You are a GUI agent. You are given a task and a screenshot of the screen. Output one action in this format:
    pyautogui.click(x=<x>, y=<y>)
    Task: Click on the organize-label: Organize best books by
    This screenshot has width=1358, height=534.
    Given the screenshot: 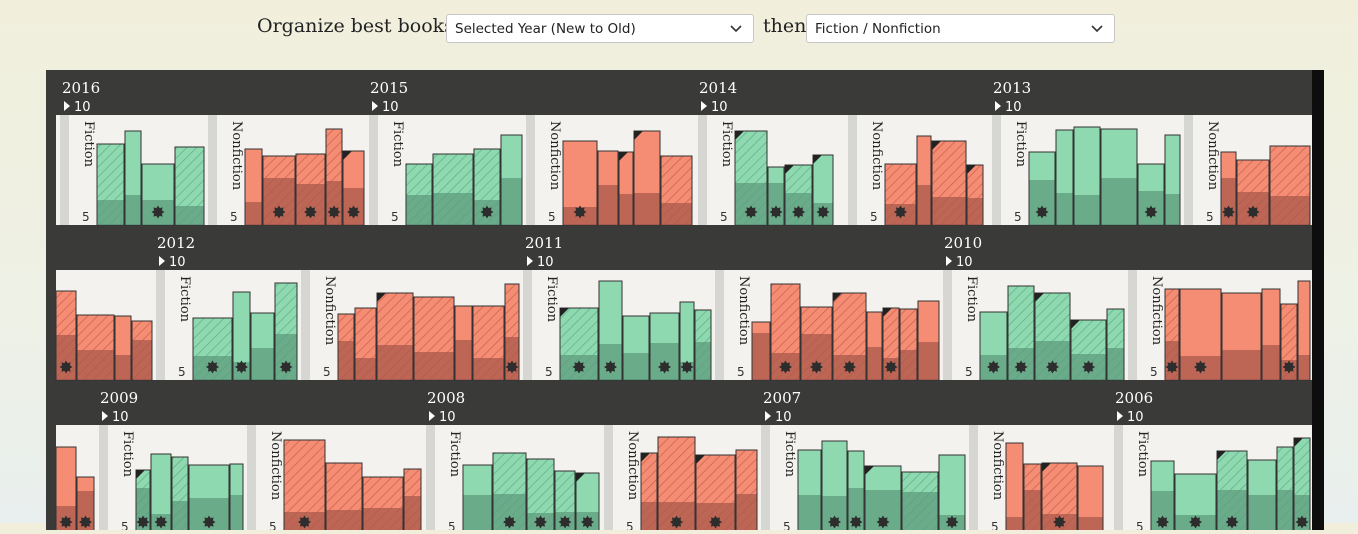 What is the action you would take?
    pyautogui.click(x=370, y=26)
    